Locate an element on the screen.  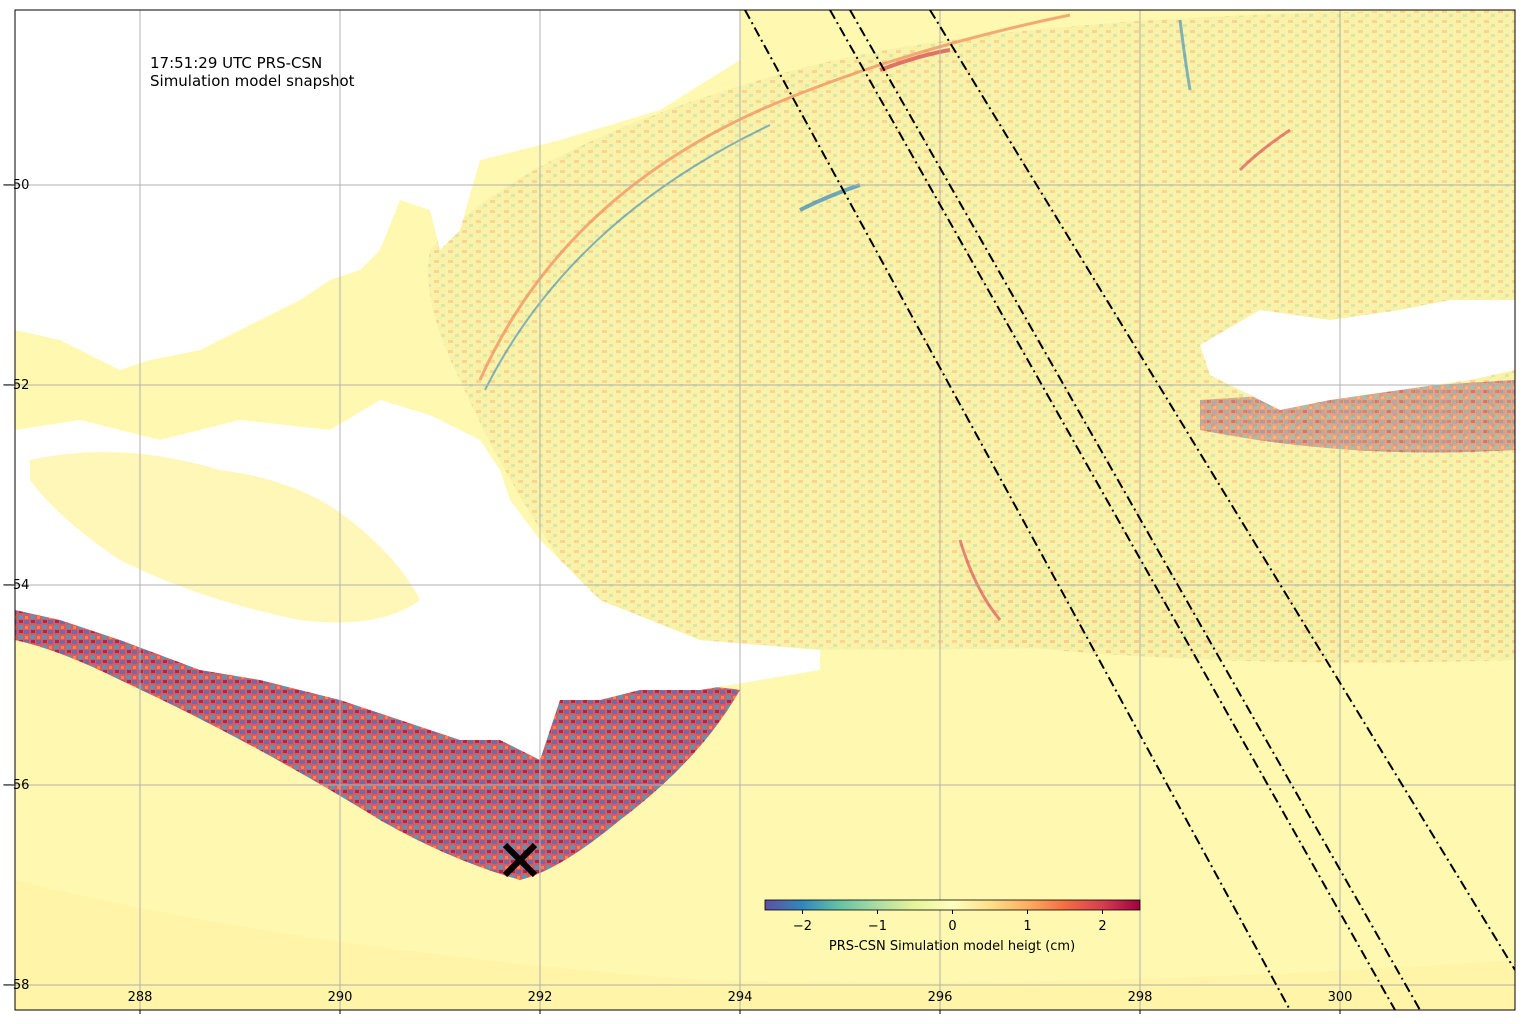
colorbar-tick-label: 2 is located at coordinates (1102, 926).